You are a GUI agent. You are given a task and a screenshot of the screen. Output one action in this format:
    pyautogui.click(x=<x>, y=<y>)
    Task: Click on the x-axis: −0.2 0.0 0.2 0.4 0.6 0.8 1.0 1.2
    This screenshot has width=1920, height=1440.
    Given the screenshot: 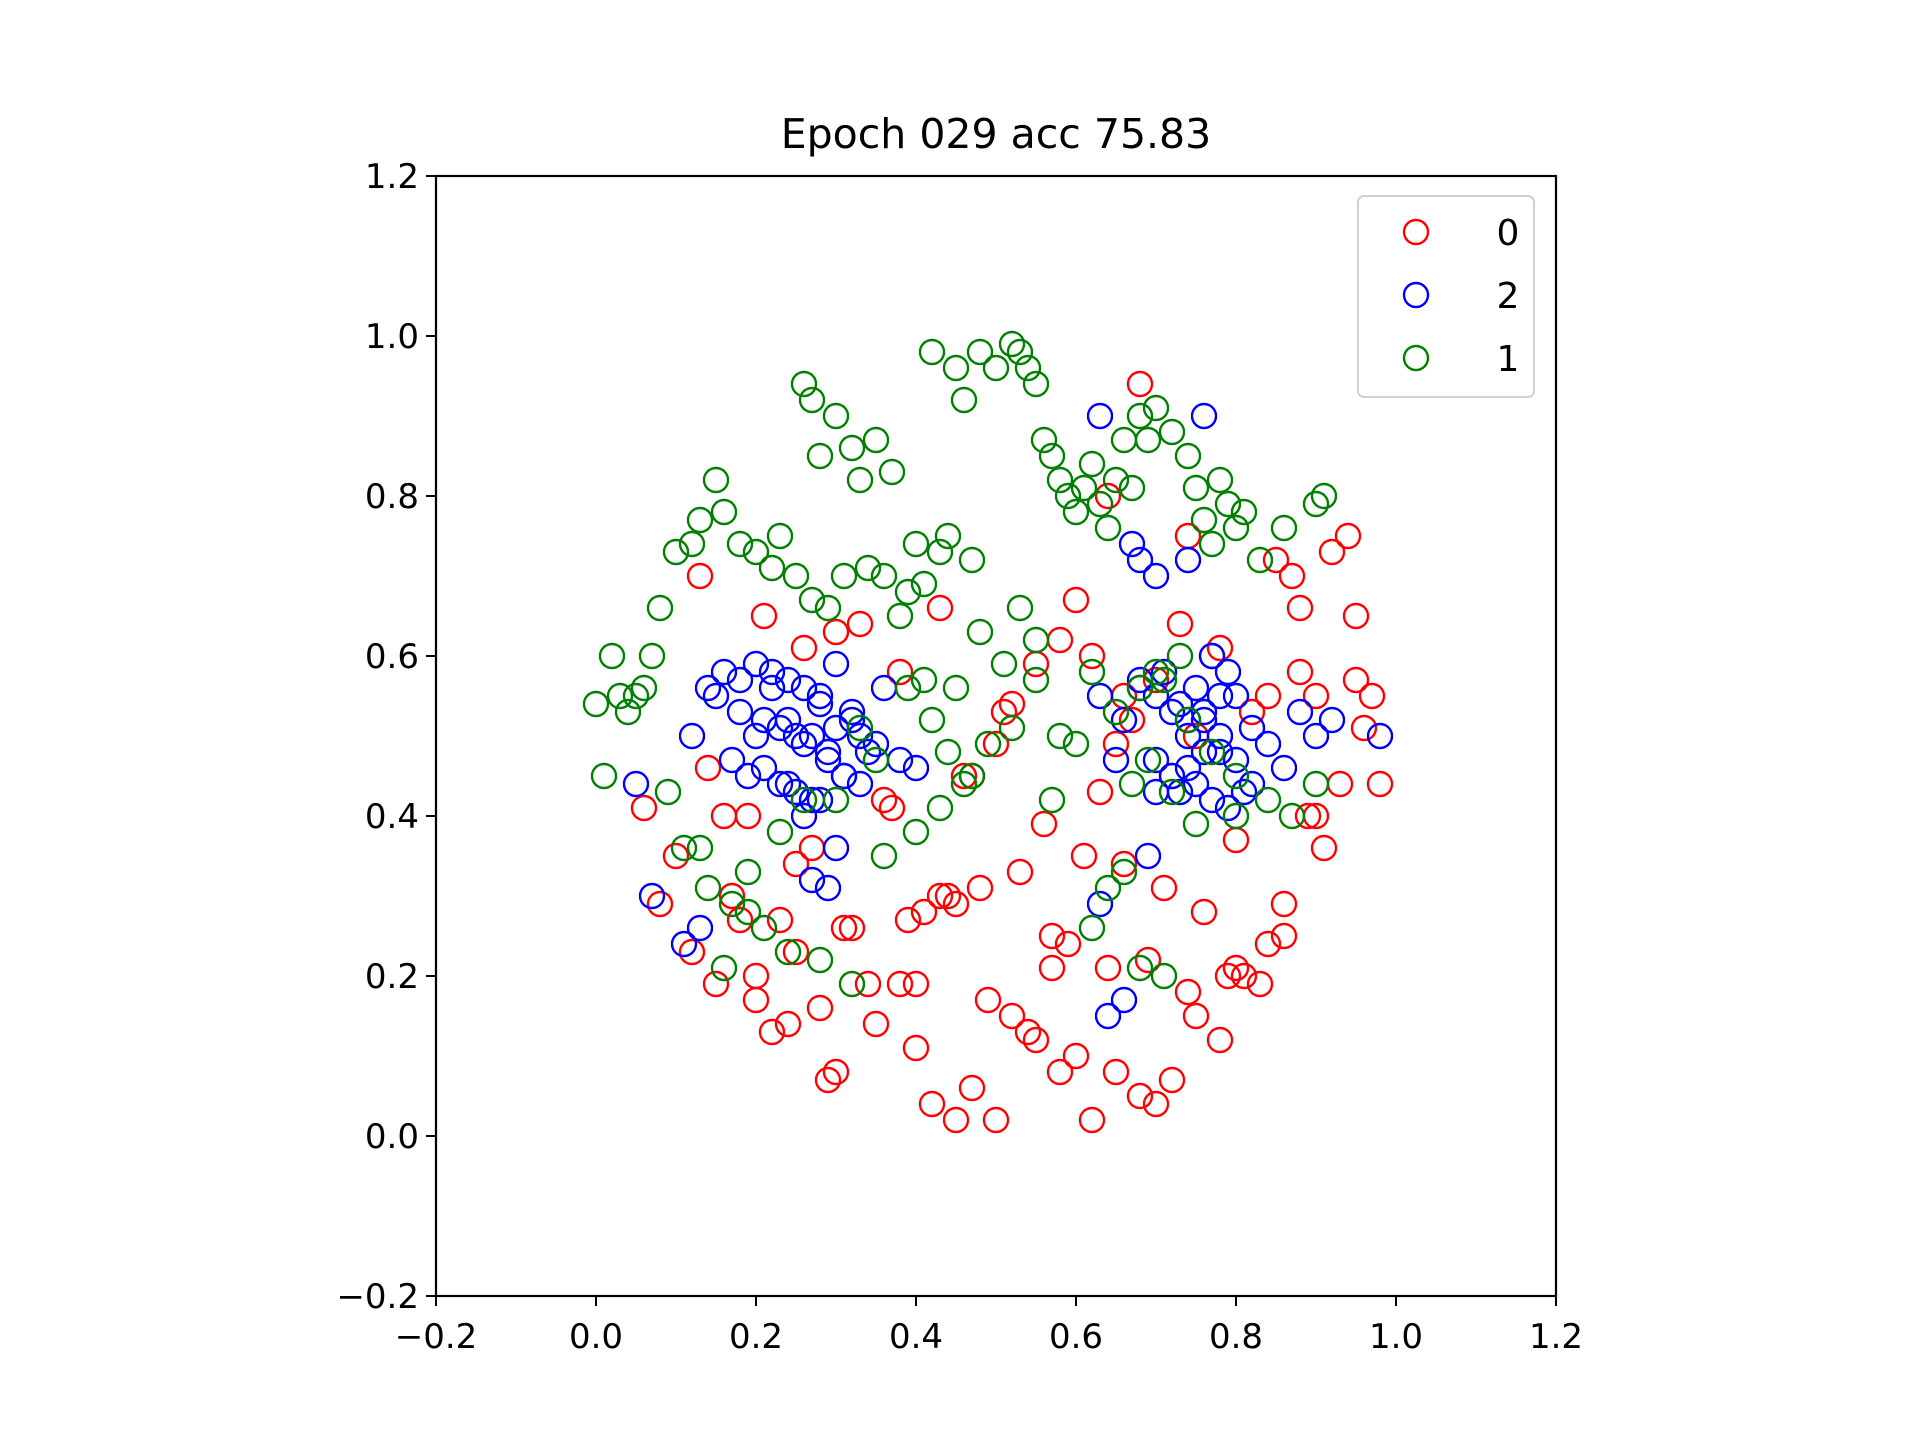 What is the action you would take?
    pyautogui.click(x=989, y=1326)
    